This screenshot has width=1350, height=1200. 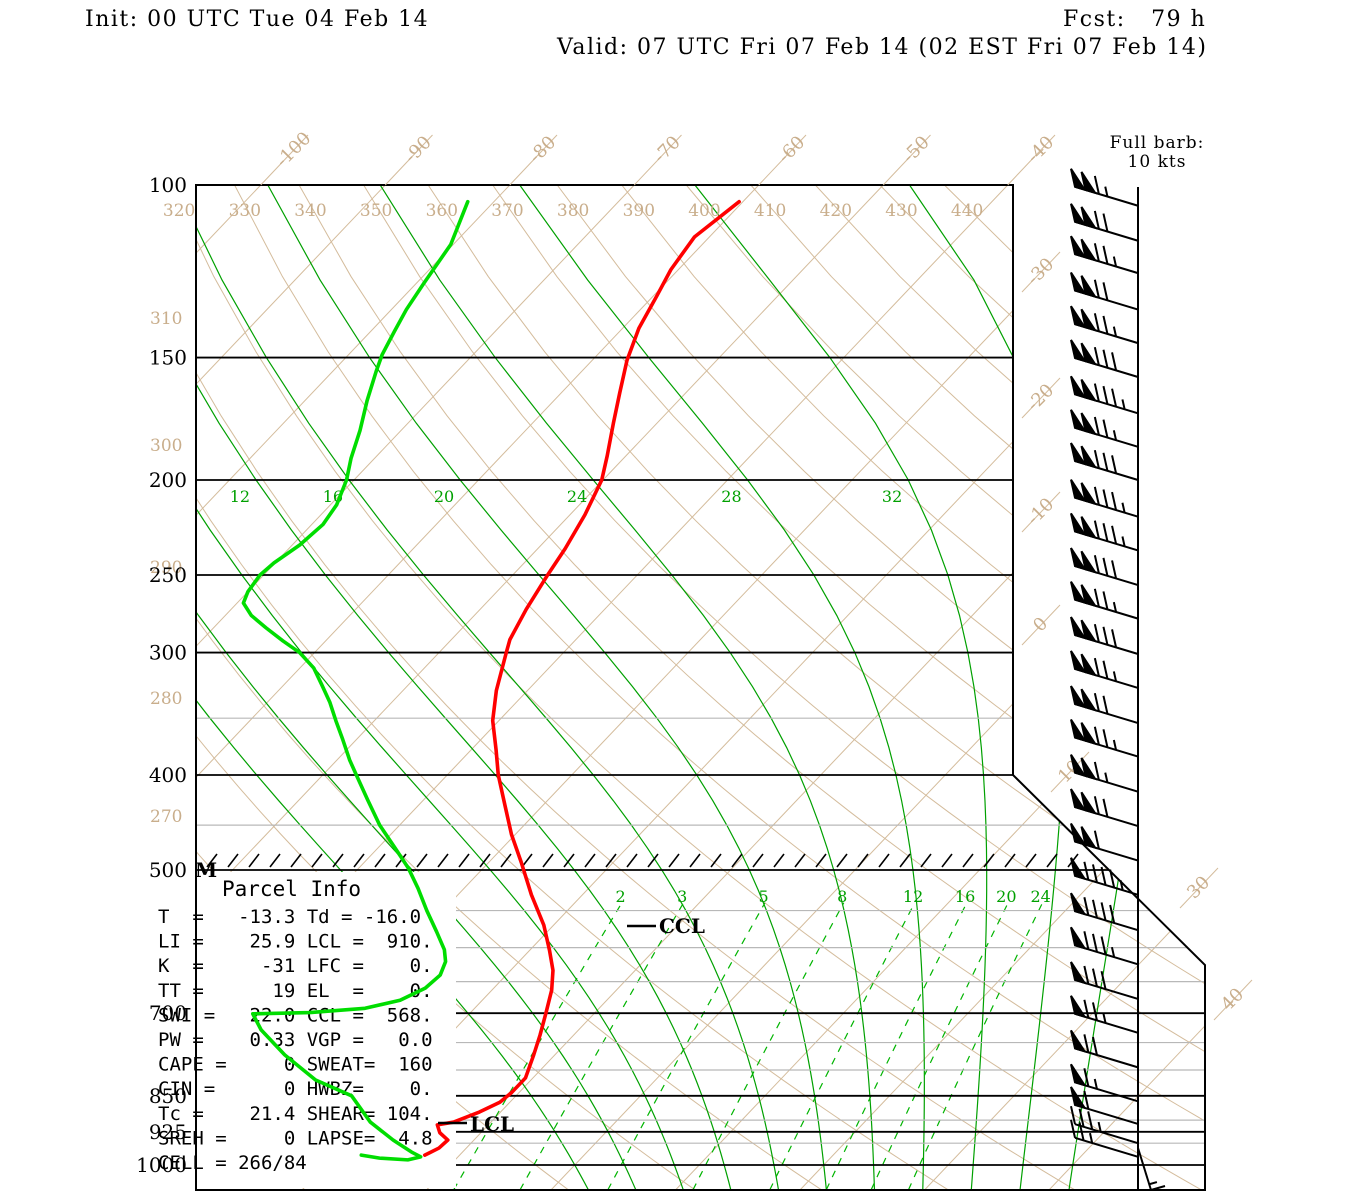 I want to click on barb-legend-line2: 10 kts, so click(x=1157, y=162).